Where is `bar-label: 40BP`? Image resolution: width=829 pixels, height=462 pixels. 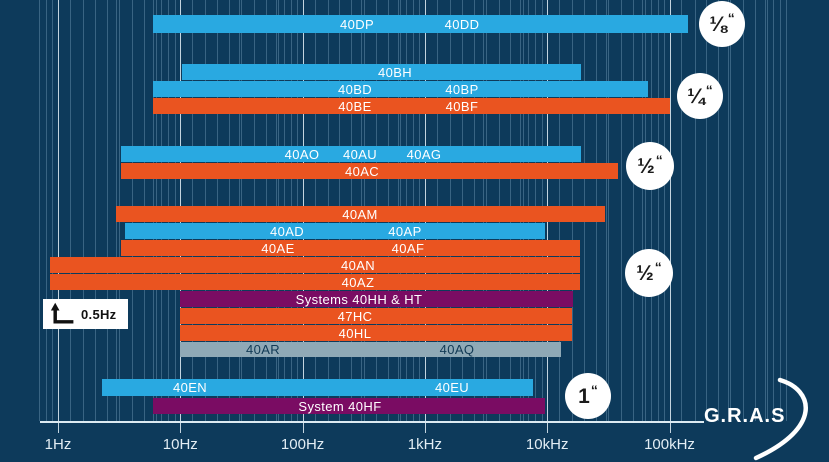
bar-label: 40BP is located at coordinates (462, 89).